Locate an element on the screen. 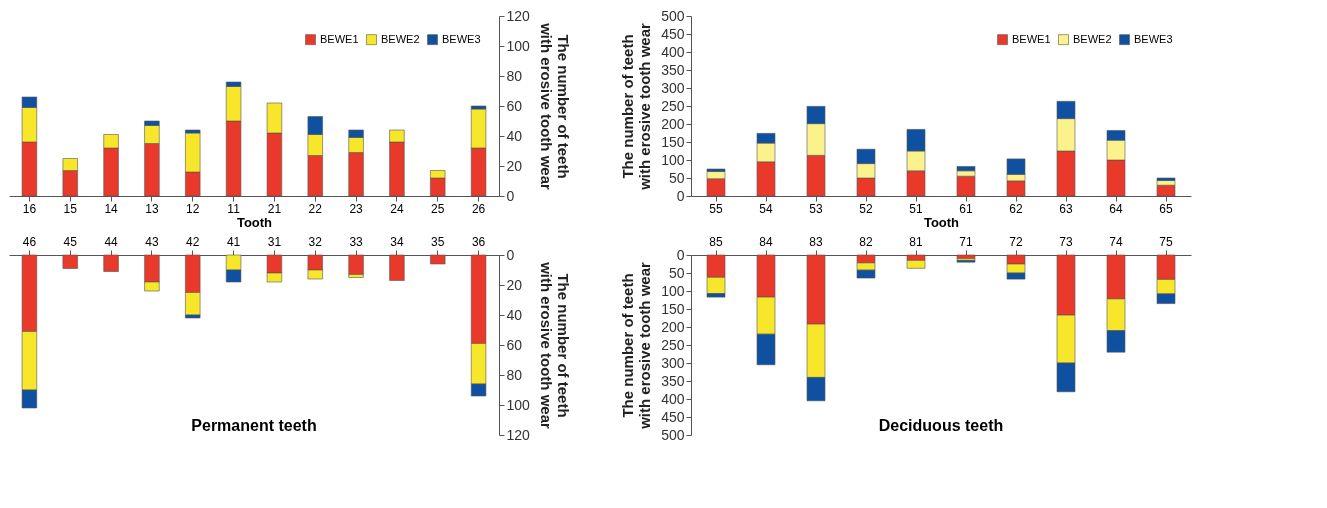 The image size is (1327, 508). x-tick-label: 64 is located at coordinates (1116, 208).